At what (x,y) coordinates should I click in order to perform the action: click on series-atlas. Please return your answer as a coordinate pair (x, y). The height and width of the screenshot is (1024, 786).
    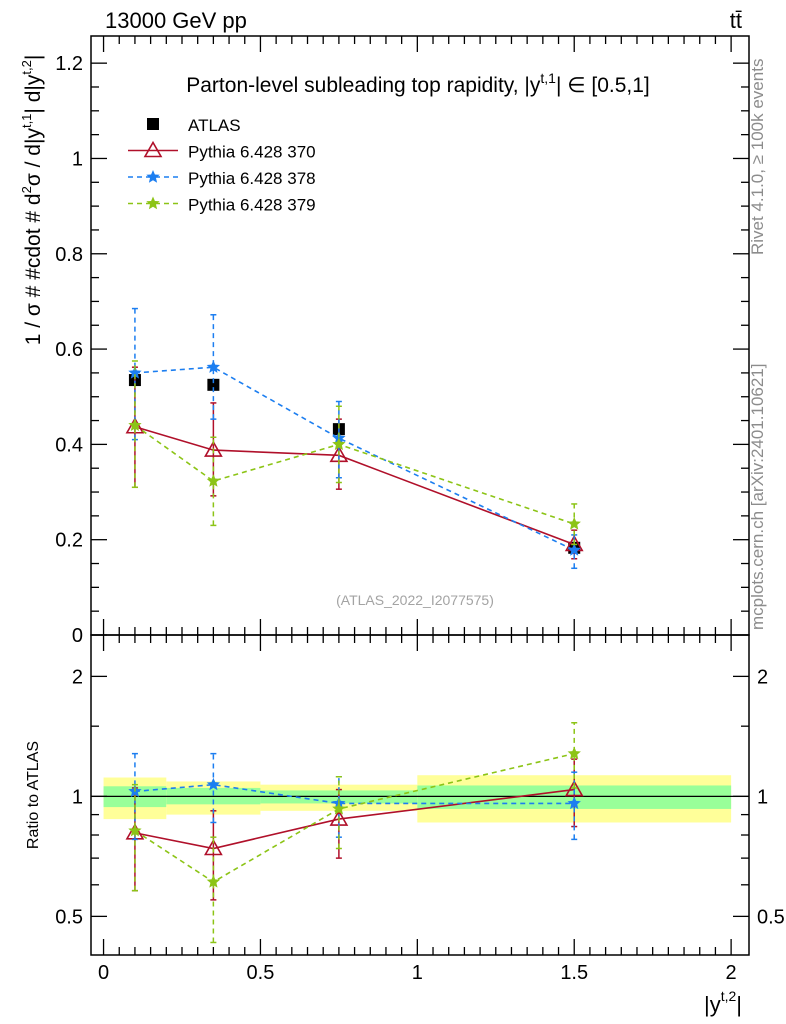
    Looking at the image, I should click on (354, 464).